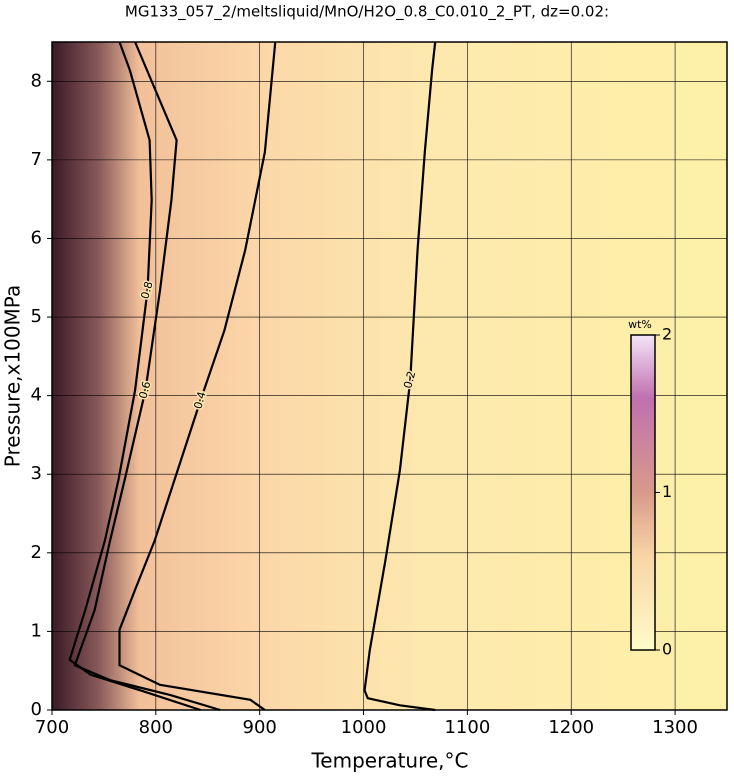  What do you see at coordinates (52, 727) in the screenshot?
I see `x-tick-label: 700` at bounding box center [52, 727].